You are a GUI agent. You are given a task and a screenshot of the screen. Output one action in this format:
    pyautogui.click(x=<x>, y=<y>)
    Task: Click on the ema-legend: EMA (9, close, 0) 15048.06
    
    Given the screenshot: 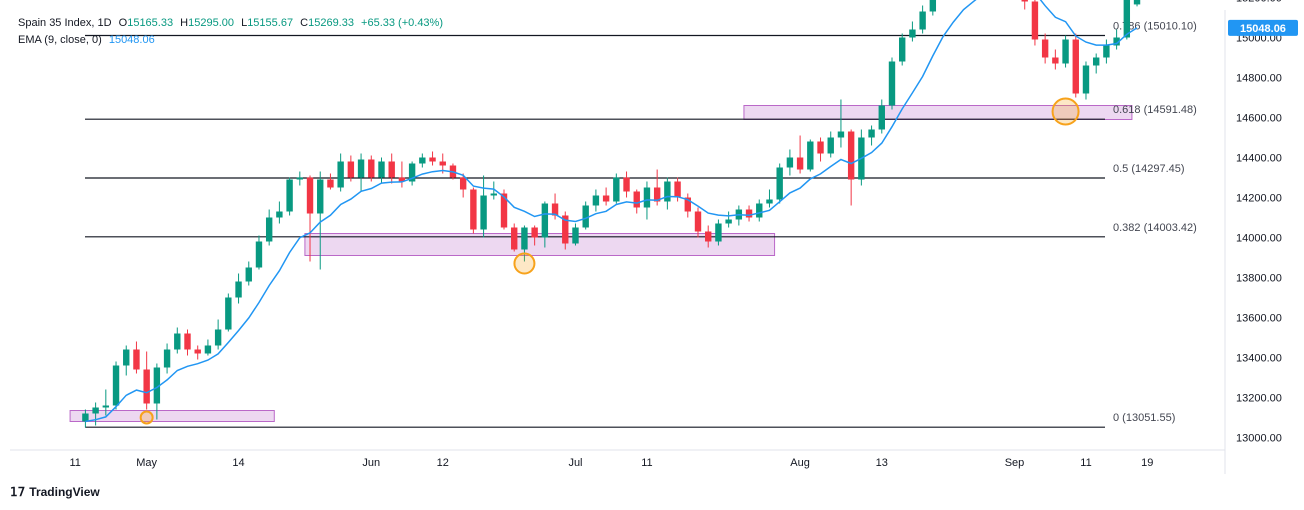 What is the action you would take?
    pyautogui.click(x=88, y=40)
    